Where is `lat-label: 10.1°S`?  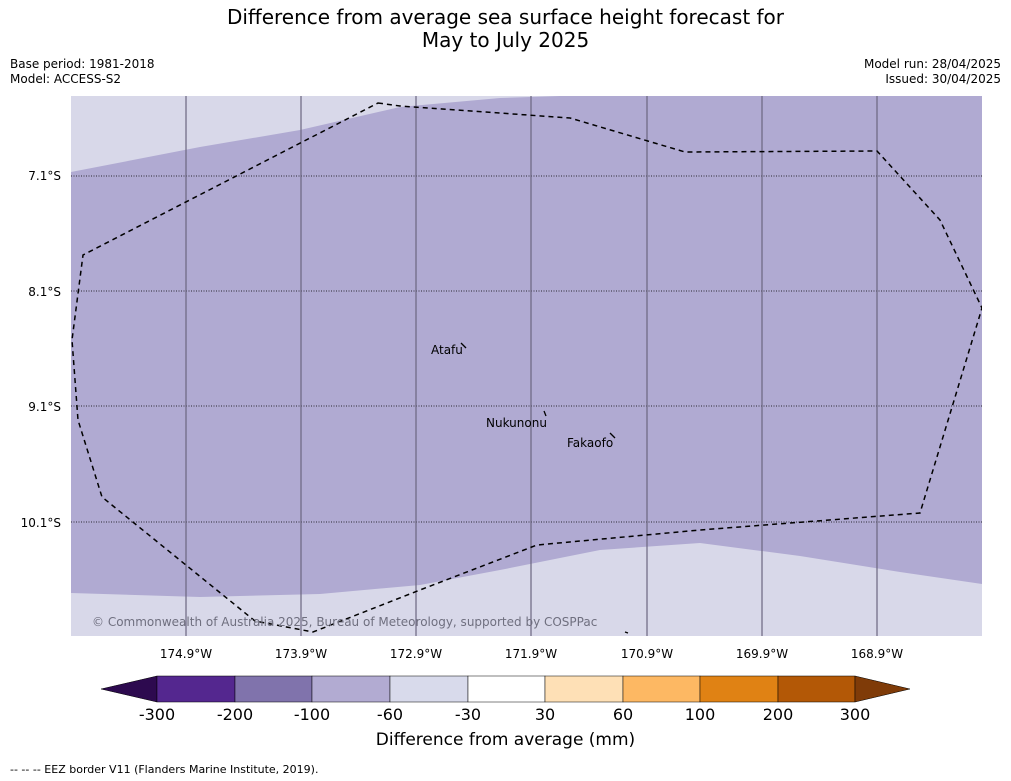
lat-label: 10.1°S is located at coordinates (41, 523).